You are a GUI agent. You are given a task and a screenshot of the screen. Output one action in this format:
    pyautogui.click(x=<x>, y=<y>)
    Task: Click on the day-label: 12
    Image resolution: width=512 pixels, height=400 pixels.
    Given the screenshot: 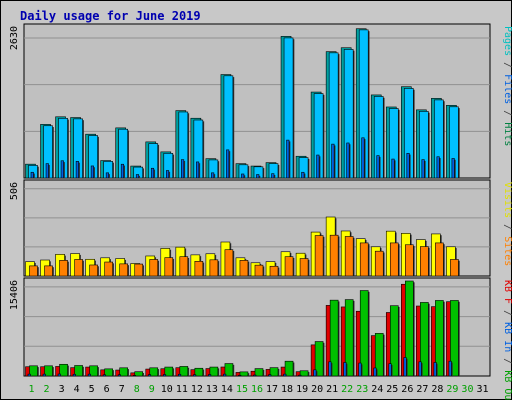 What is the action you would take?
    pyautogui.click(x=197, y=389)
    